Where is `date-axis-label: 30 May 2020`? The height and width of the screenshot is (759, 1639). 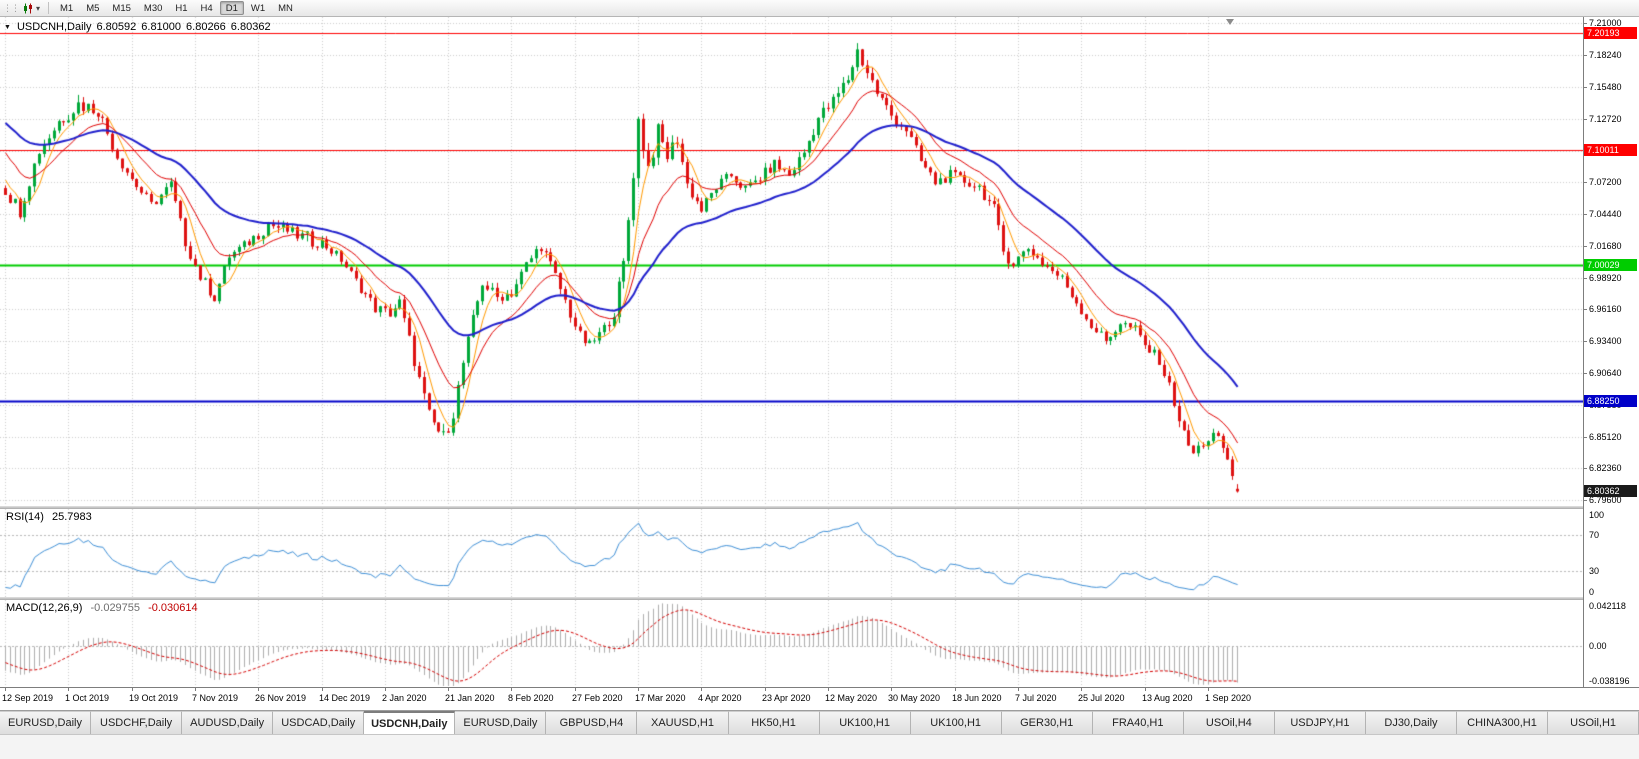 date-axis-label: 30 May 2020 is located at coordinates (914, 698).